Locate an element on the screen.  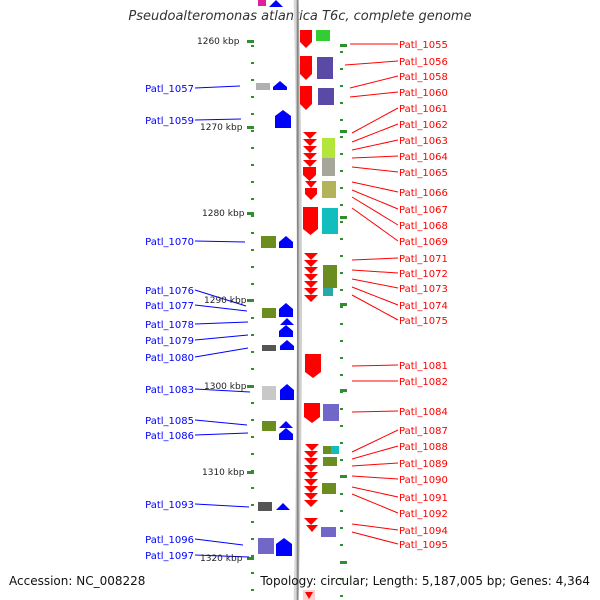
gene-label-left: Patl_1093 is located at coordinates (169, 505).